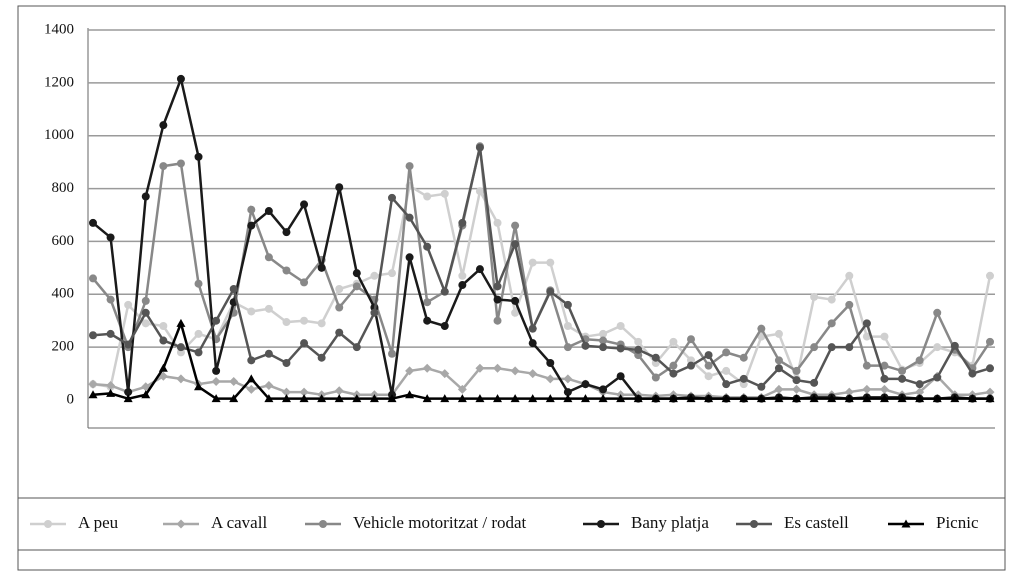 Image resolution: width=1023 pixels, height=580 pixels. Describe the element at coordinates (71, 399) in the screenshot. I see `y-tick-label: 0` at that location.